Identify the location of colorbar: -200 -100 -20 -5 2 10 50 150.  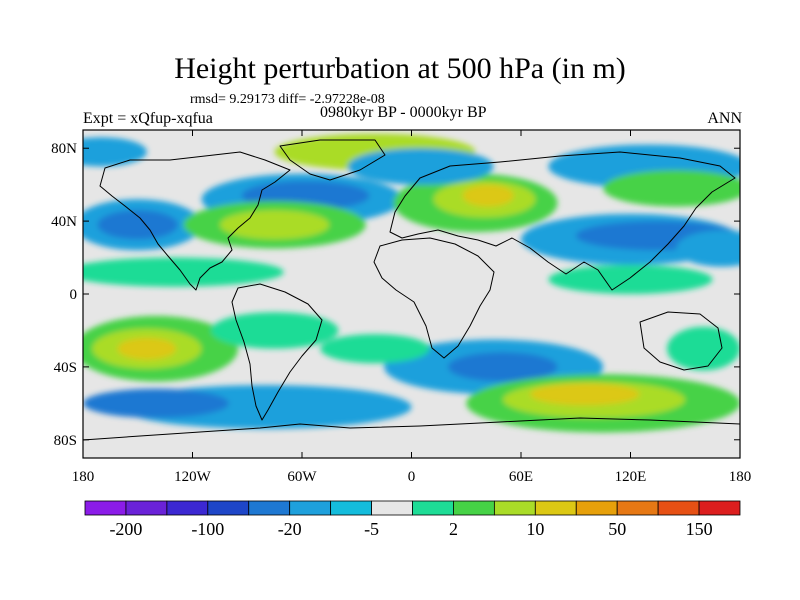
(412, 519).